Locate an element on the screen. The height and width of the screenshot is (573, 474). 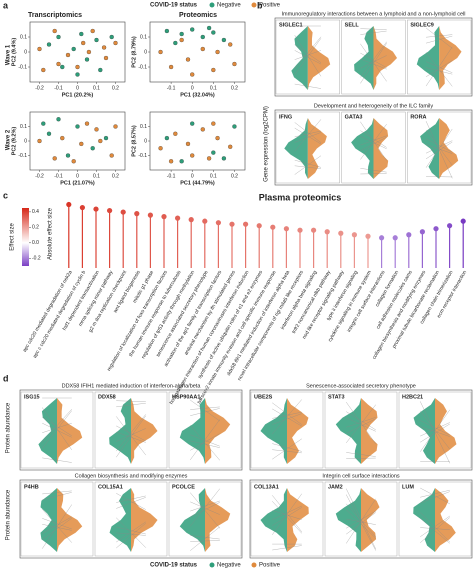
gene-label: COL13A1 is located at coordinates (266, 487).